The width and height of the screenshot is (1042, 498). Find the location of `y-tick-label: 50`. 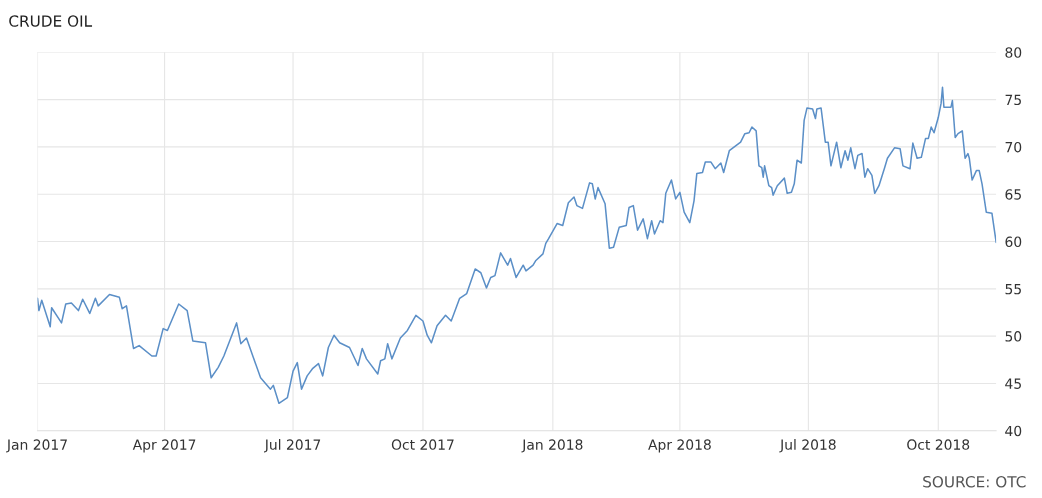

y-tick-label: 50 is located at coordinates (1013, 336).